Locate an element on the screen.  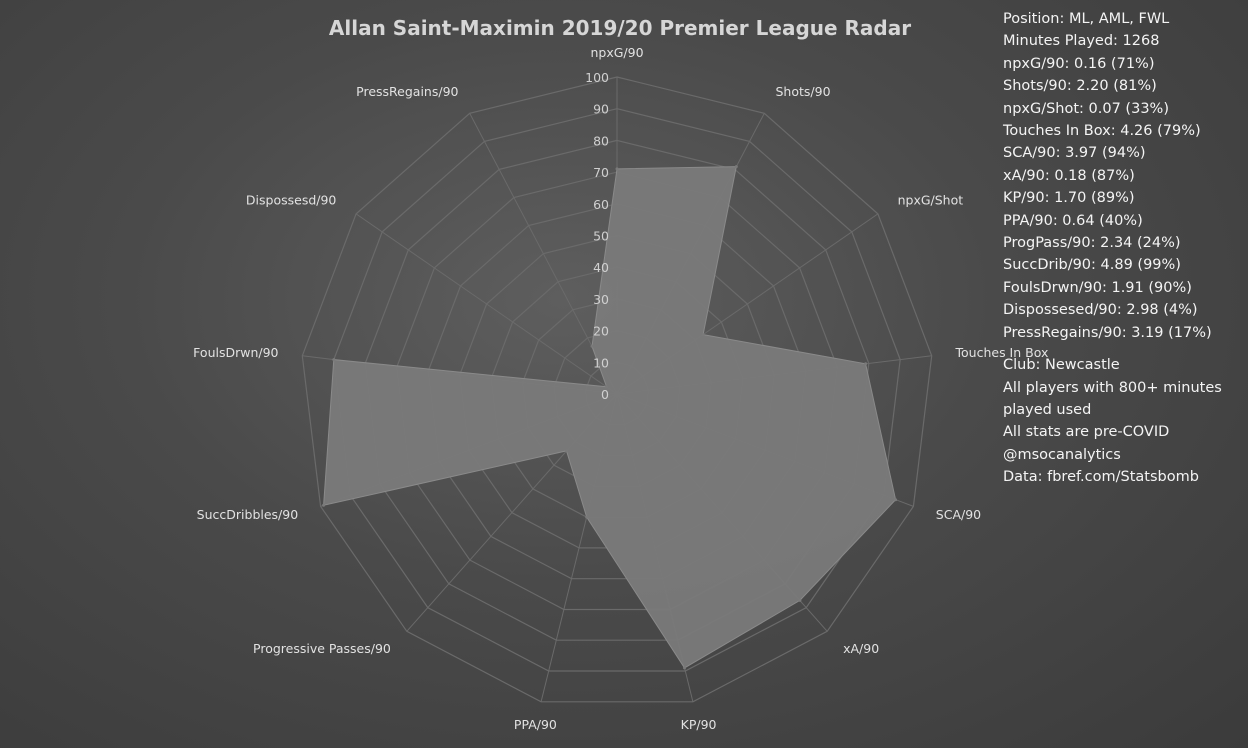
stat-line: Dispossesed/90: 2.98 (4%) is located at coordinates (1100, 310).